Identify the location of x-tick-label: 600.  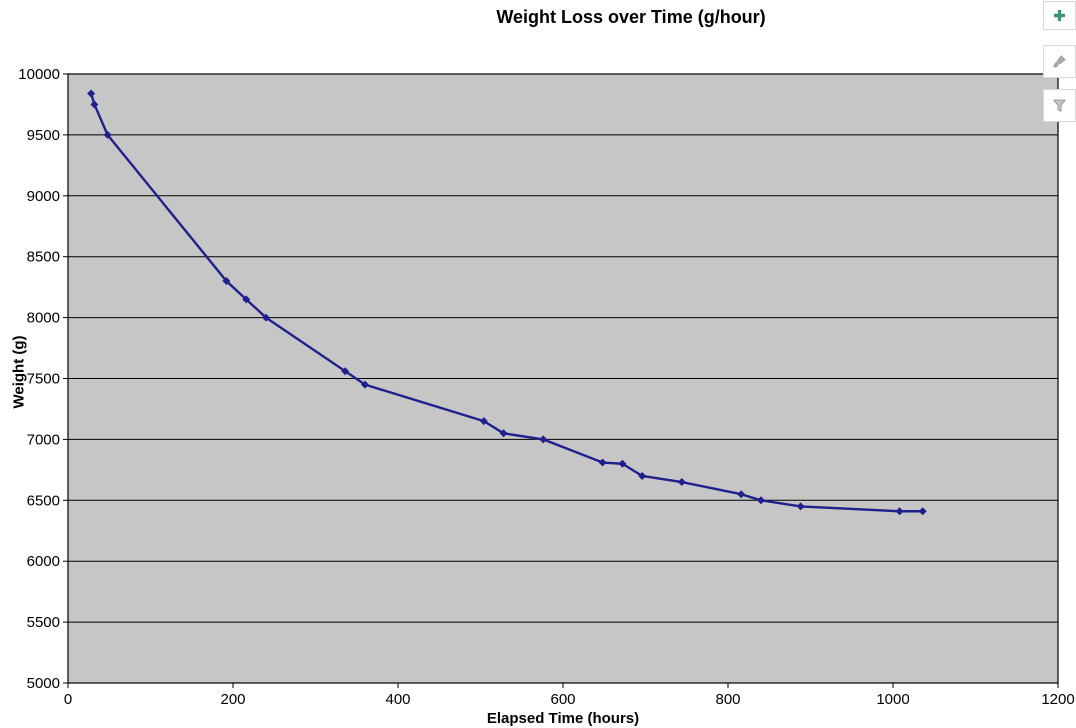
(562, 699).